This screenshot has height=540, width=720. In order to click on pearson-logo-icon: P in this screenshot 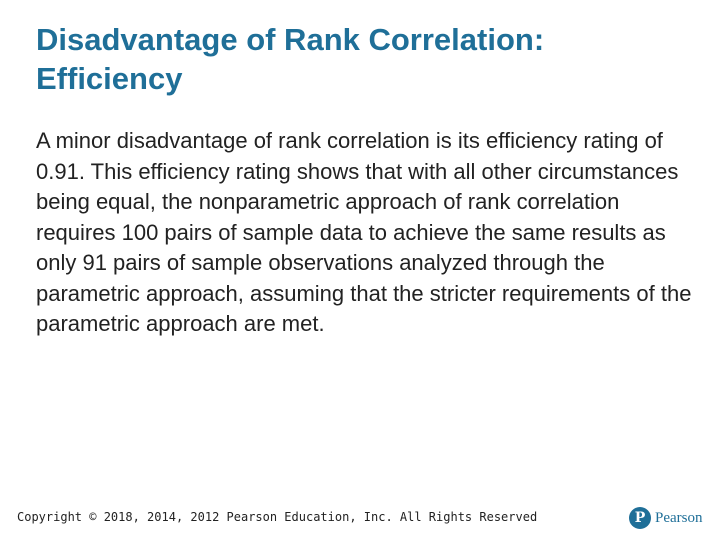, I will do `click(640, 518)`.